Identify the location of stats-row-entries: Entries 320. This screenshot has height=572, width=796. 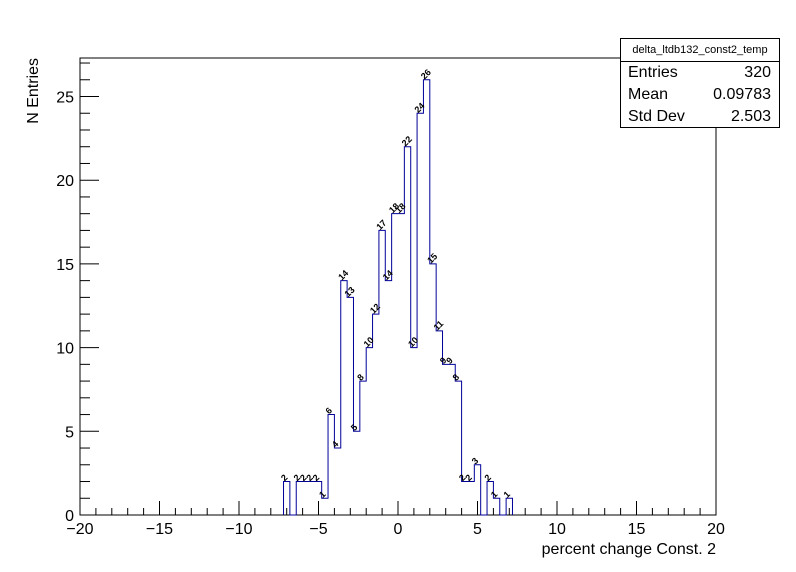
(700, 73).